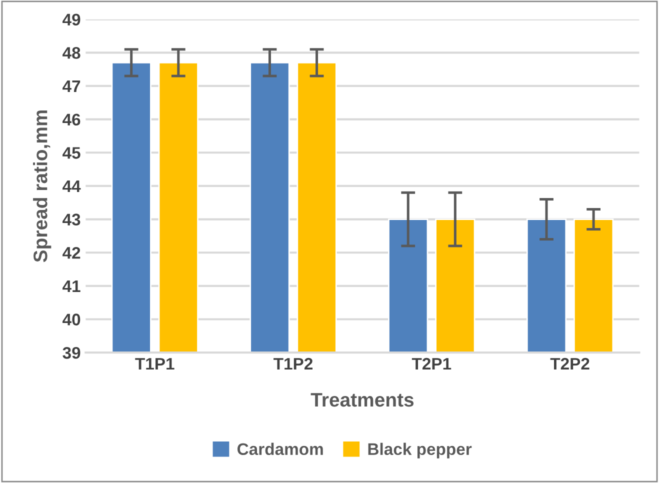 The image size is (659, 483). I want to click on y-tick-label: 44, so click(71, 186).